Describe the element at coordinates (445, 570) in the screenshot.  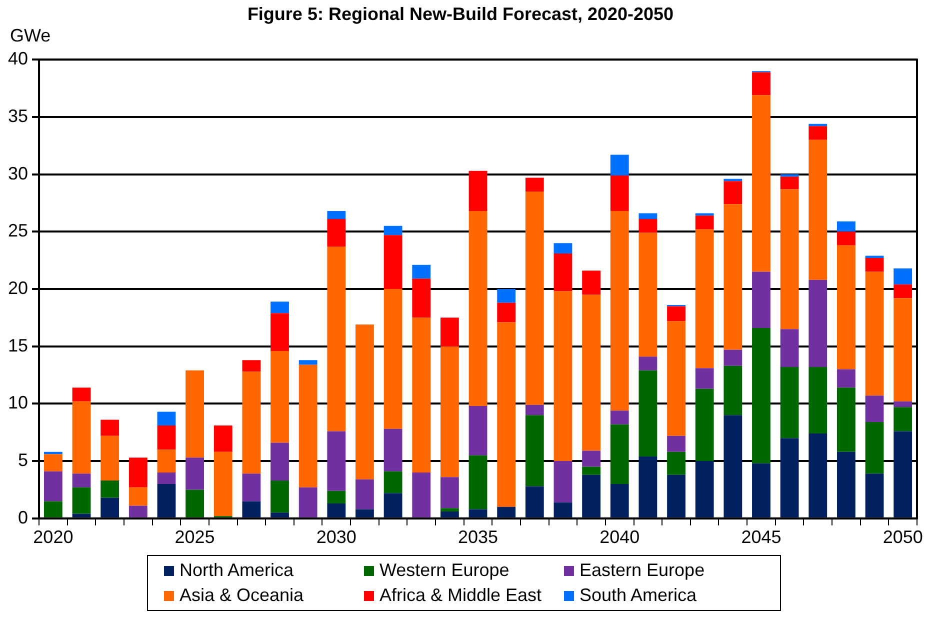
I see `legend-label: Western Europe` at that location.